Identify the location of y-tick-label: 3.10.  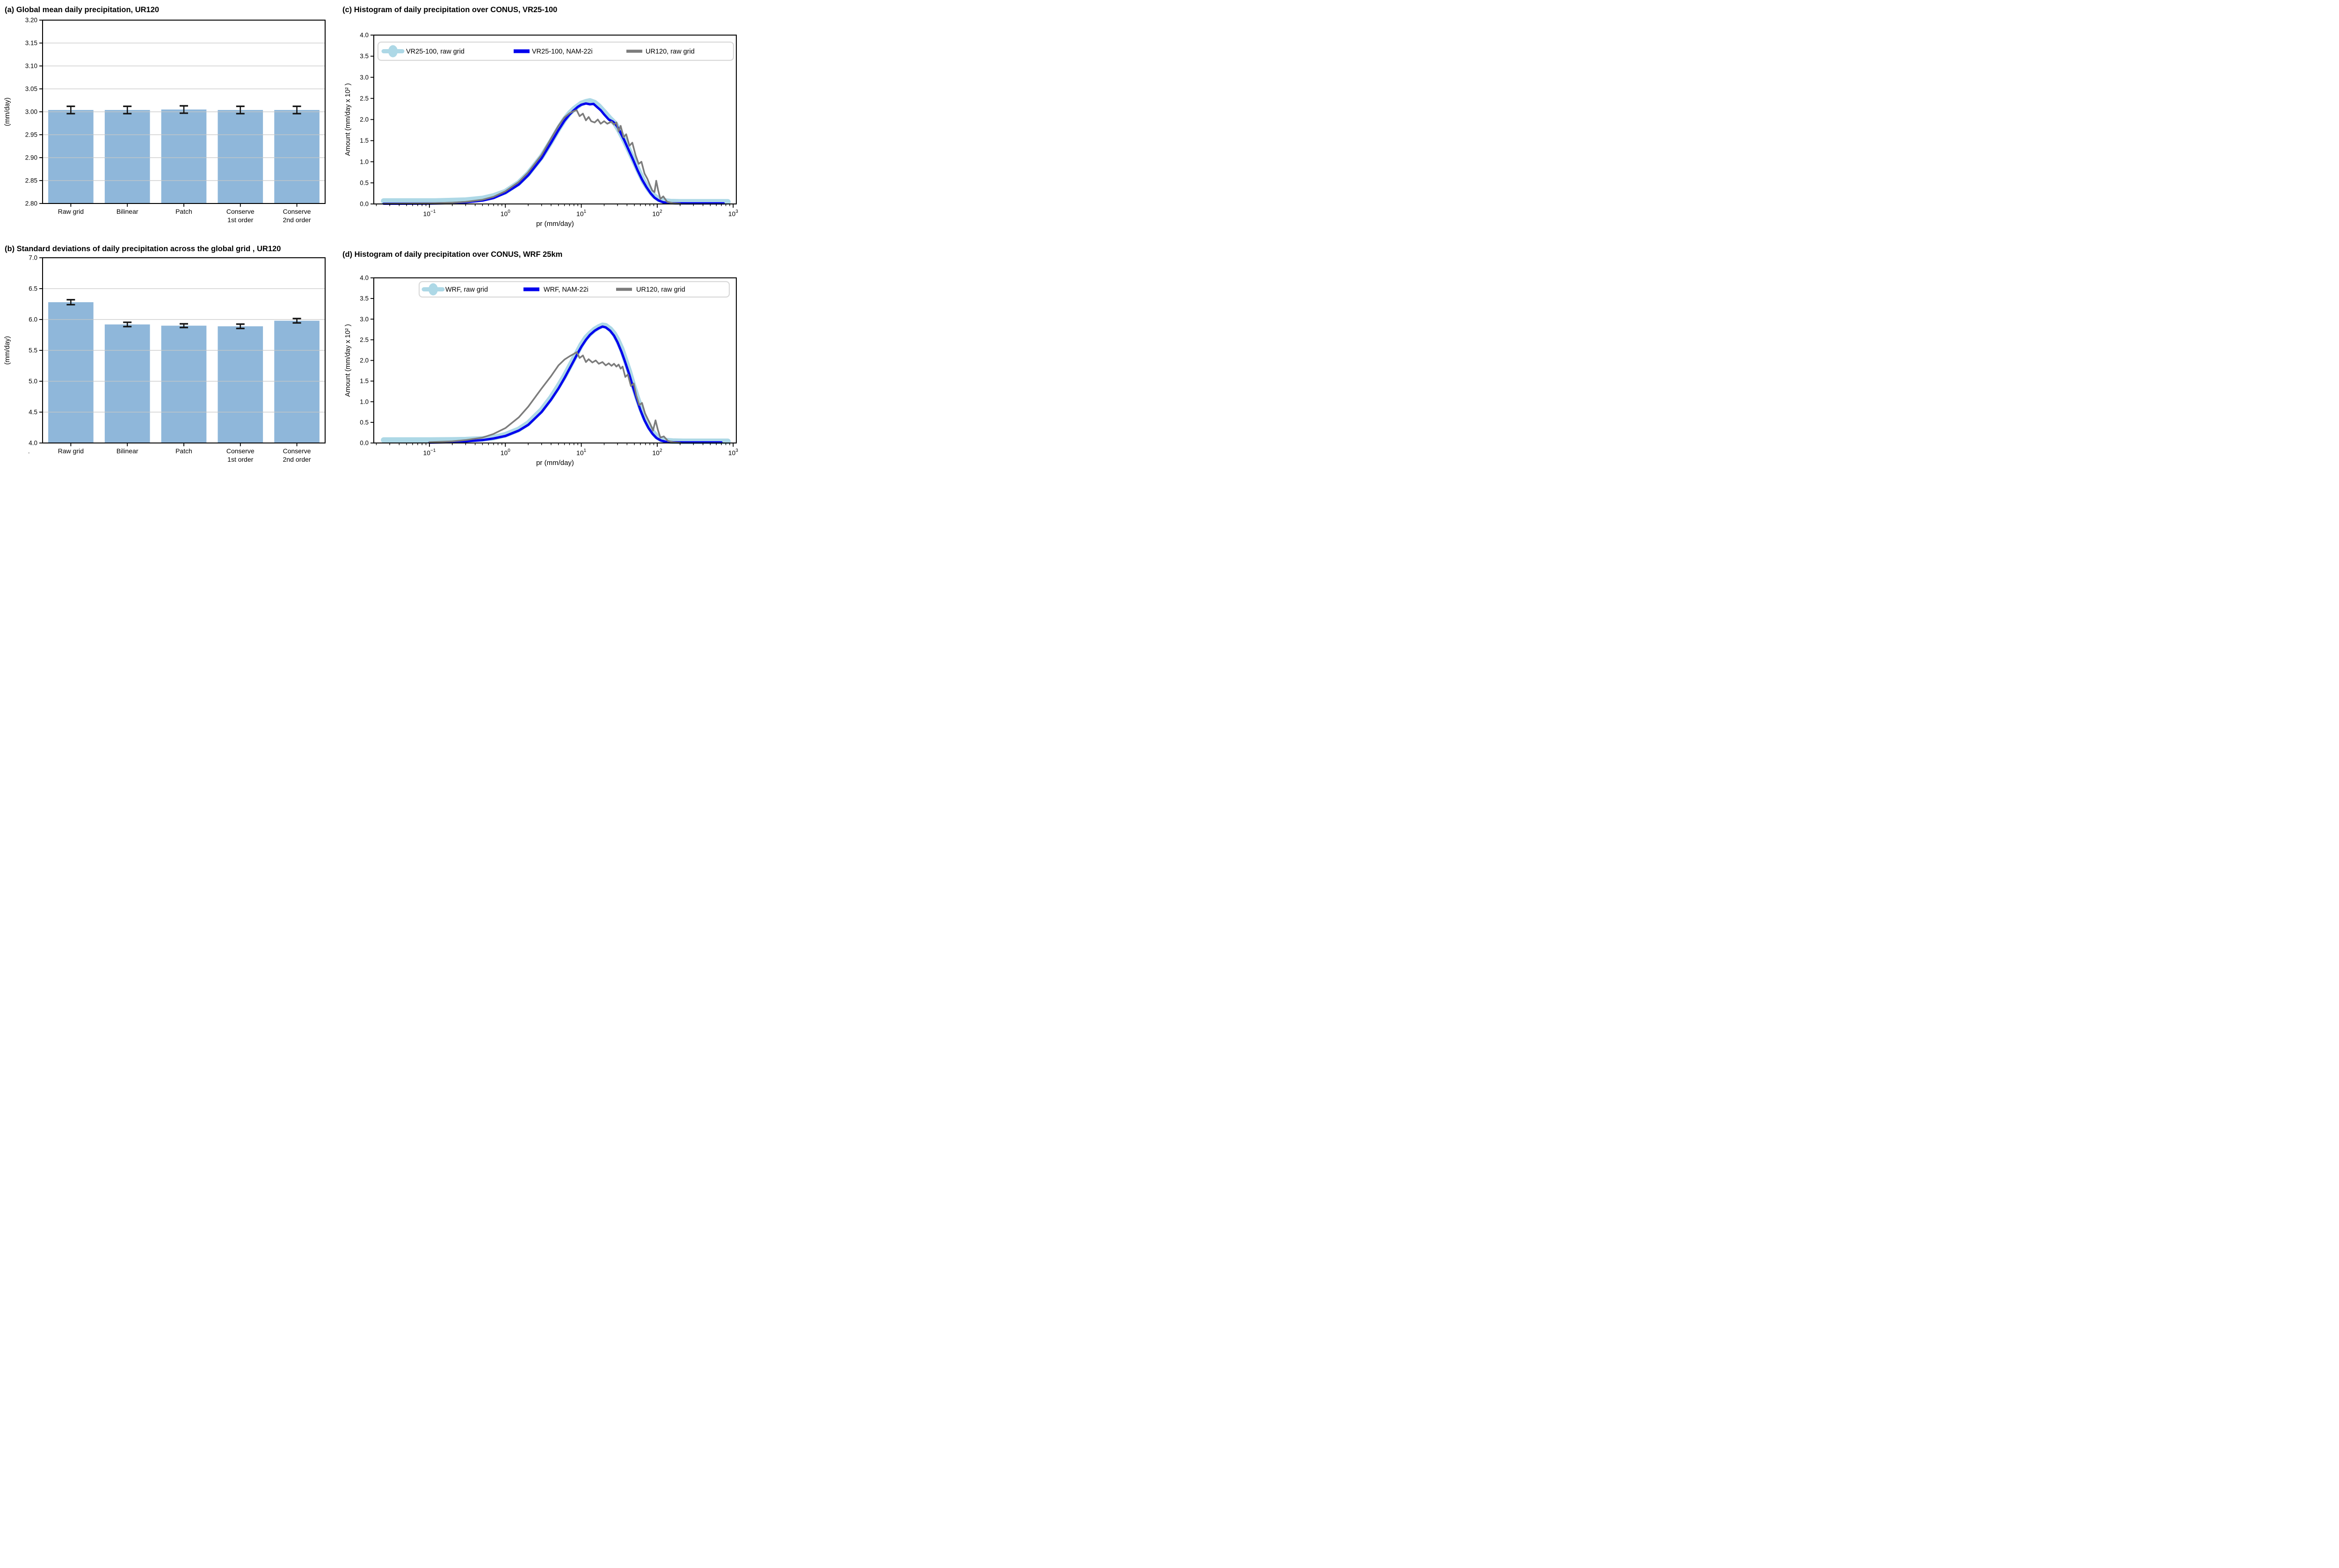
(31, 67).